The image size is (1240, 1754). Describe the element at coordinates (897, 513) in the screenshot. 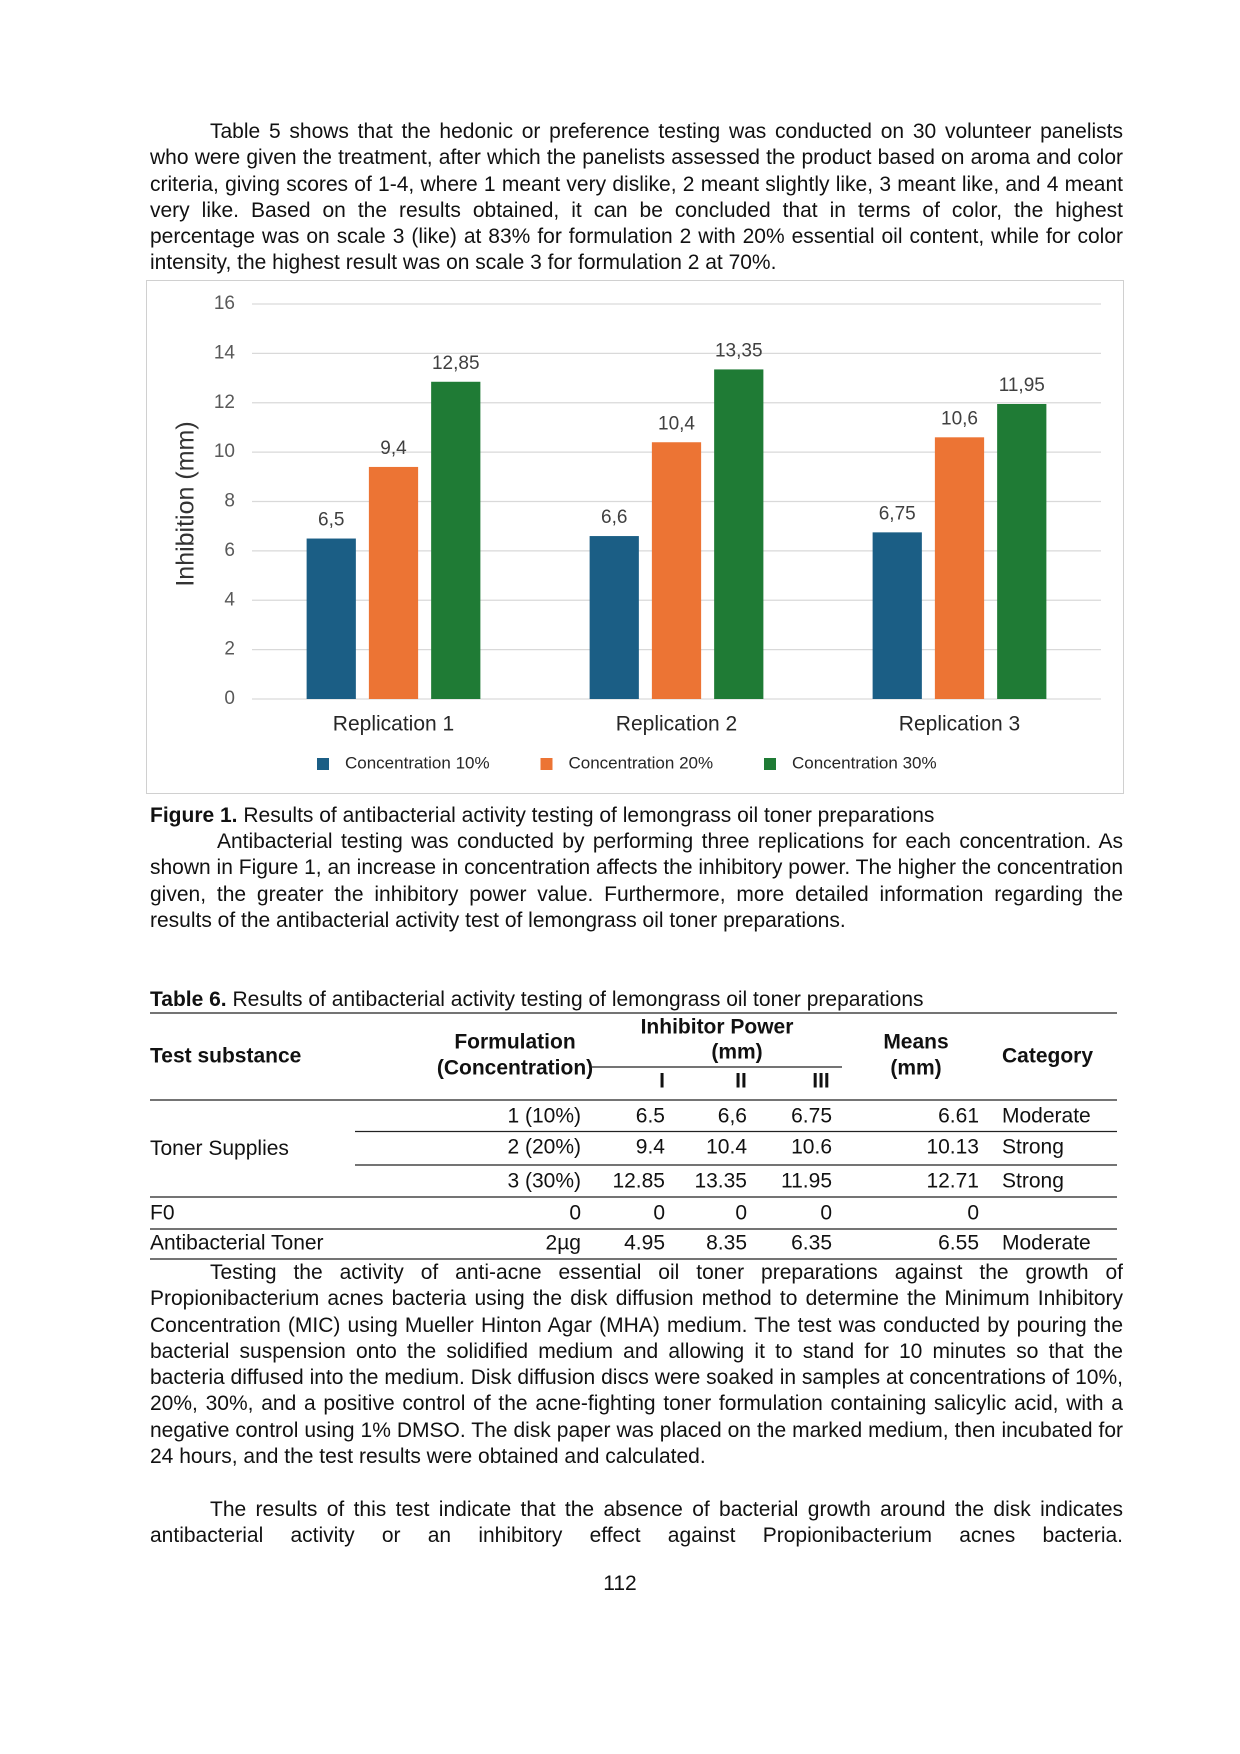

I see `value-label: 6,75` at that location.